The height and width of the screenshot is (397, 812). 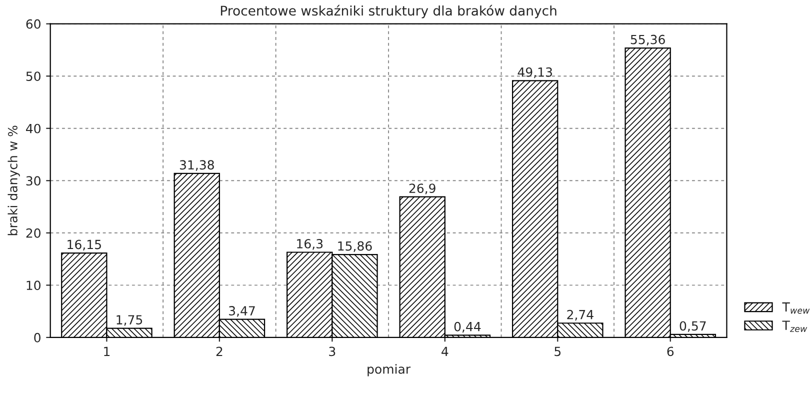 I want to click on x-tick-label: 2, so click(x=219, y=351).